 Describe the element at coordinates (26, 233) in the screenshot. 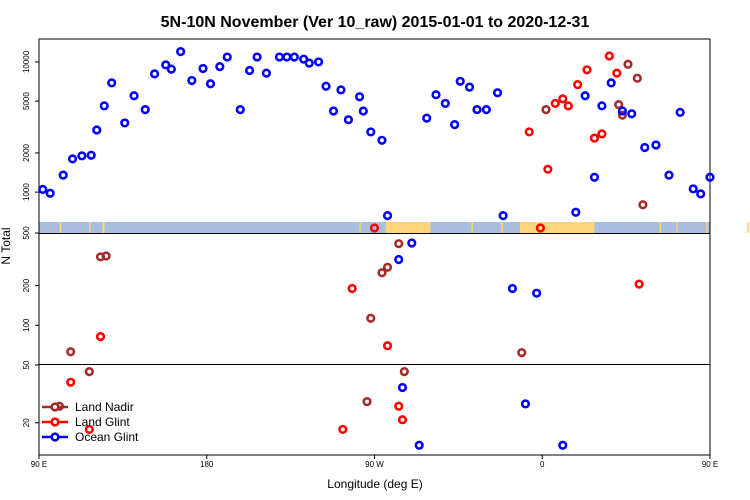

I see `y-tick-label: 500` at that location.